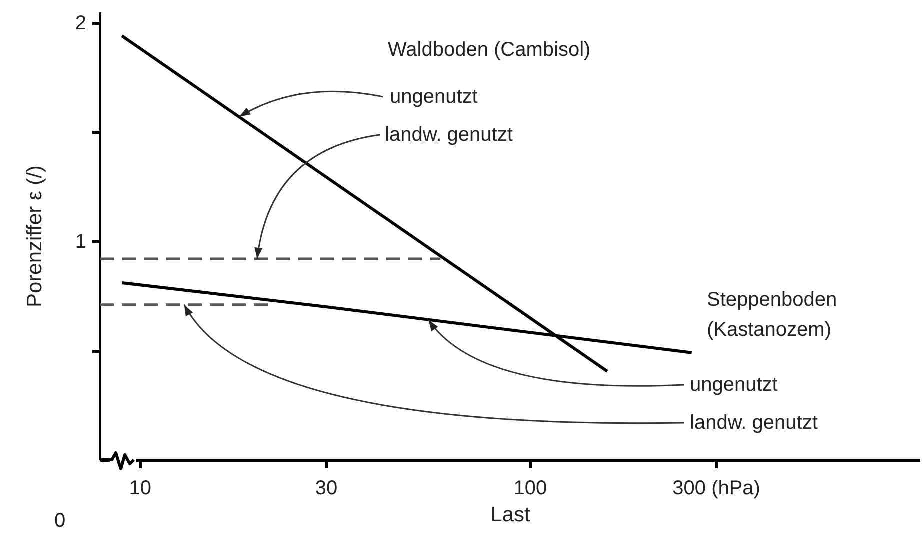 This screenshot has height=550, width=922. I want to click on y-tick-label: 1, so click(80, 241).